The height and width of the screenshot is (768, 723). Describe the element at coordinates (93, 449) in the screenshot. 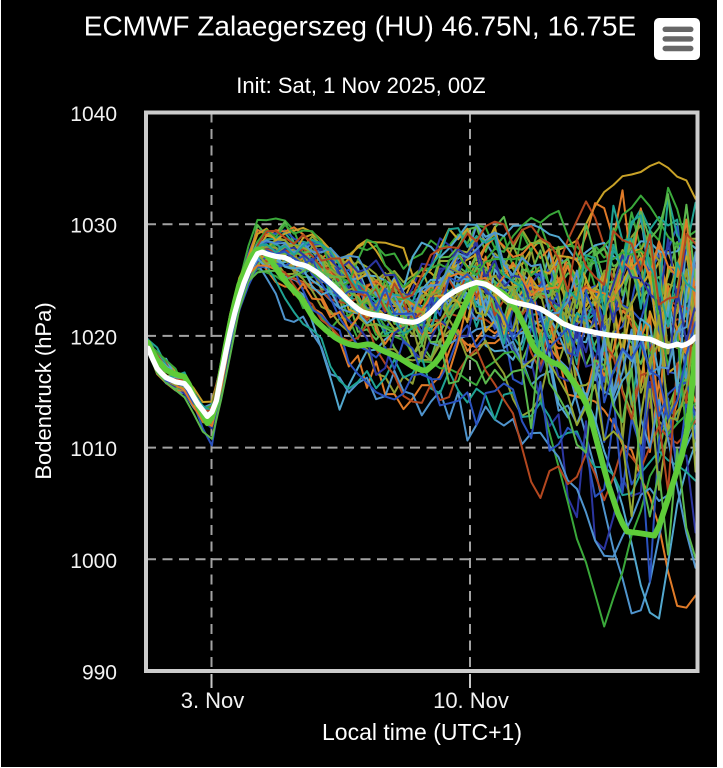

I see `svg-text: 1010` at that location.